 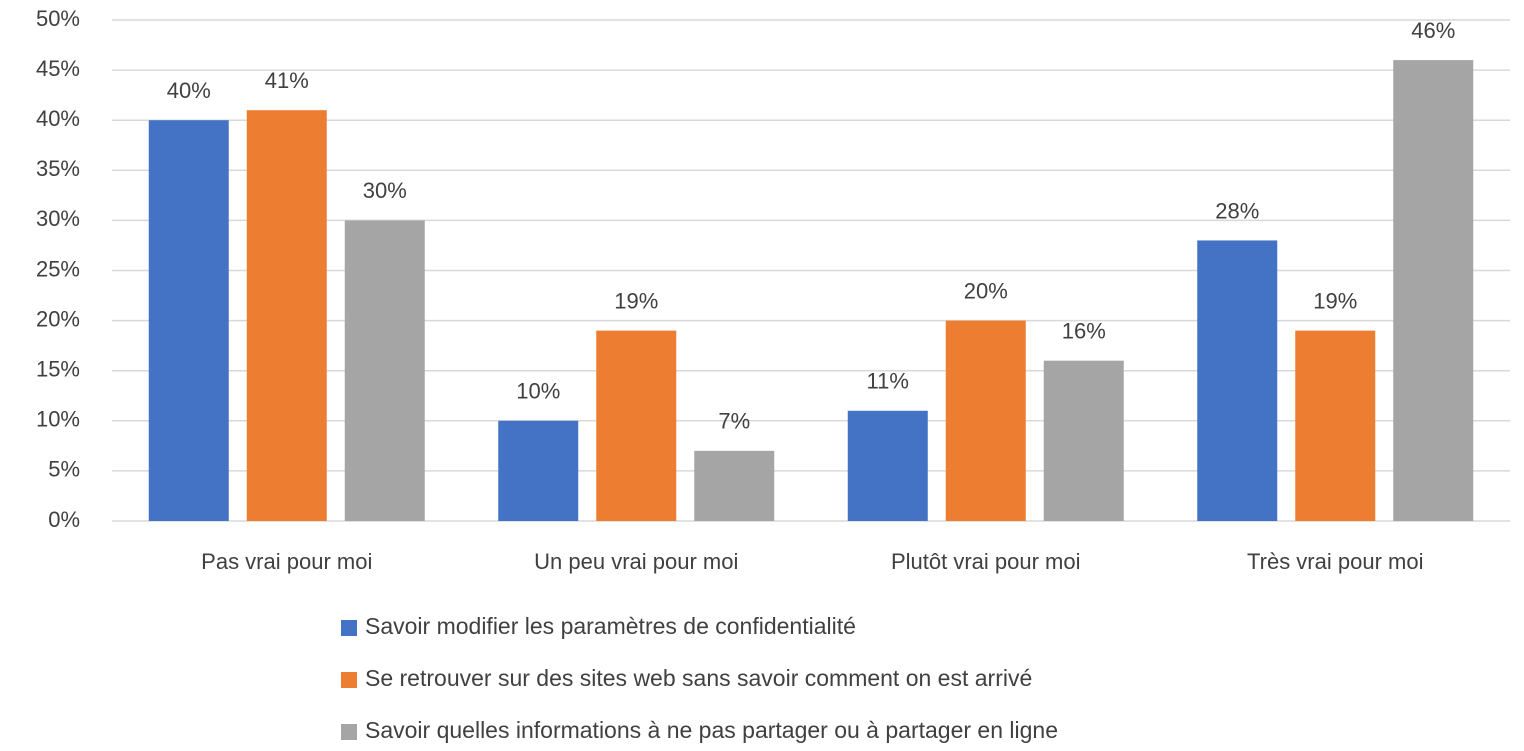 I want to click on x-tick-label: Un peu vrai pour moi, so click(x=636, y=561).